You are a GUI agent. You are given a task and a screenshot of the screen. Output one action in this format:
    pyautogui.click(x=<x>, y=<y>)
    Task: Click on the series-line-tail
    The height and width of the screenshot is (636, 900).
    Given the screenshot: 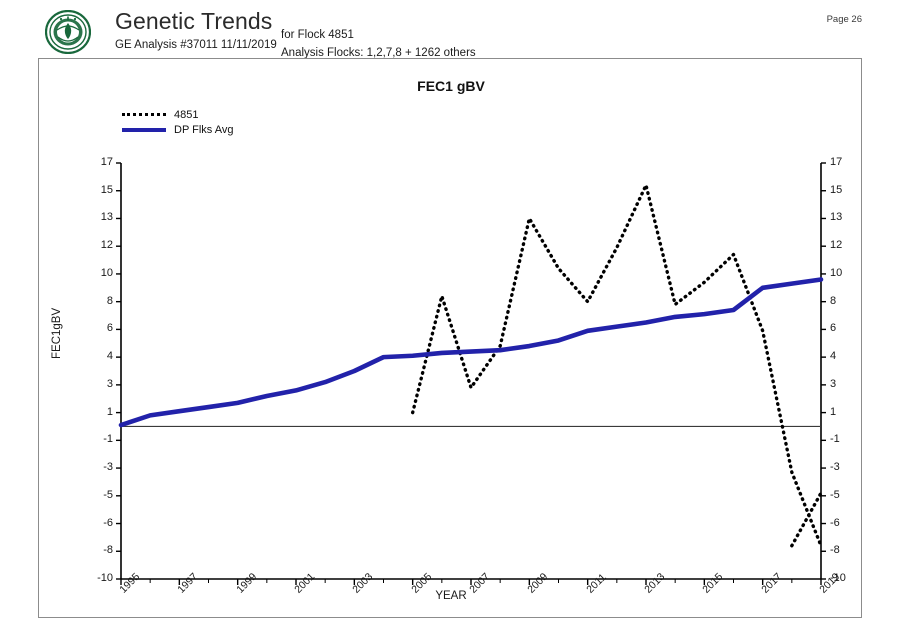 What is the action you would take?
    pyautogui.click(x=806, y=519)
    